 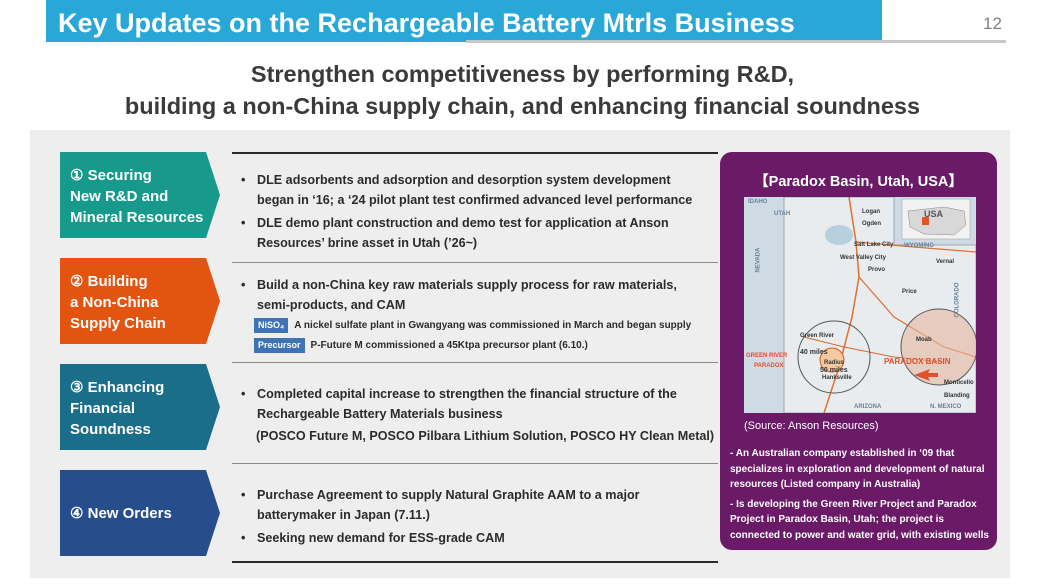 I want to click on radius-label: Radius, so click(x=834, y=363).